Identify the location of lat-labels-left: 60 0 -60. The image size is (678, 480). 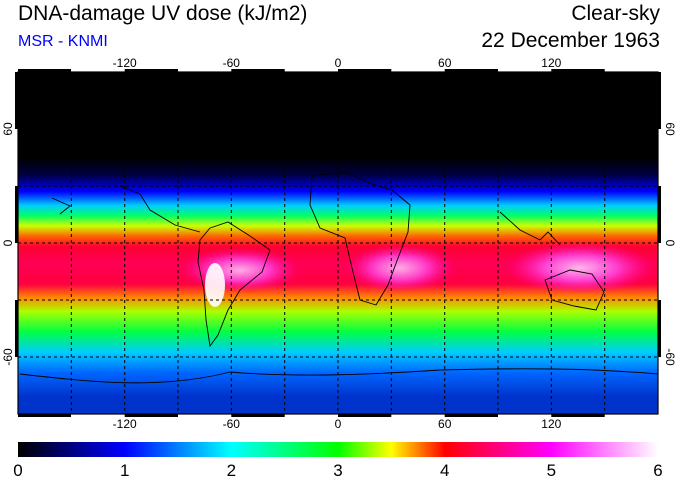
(8, 244).